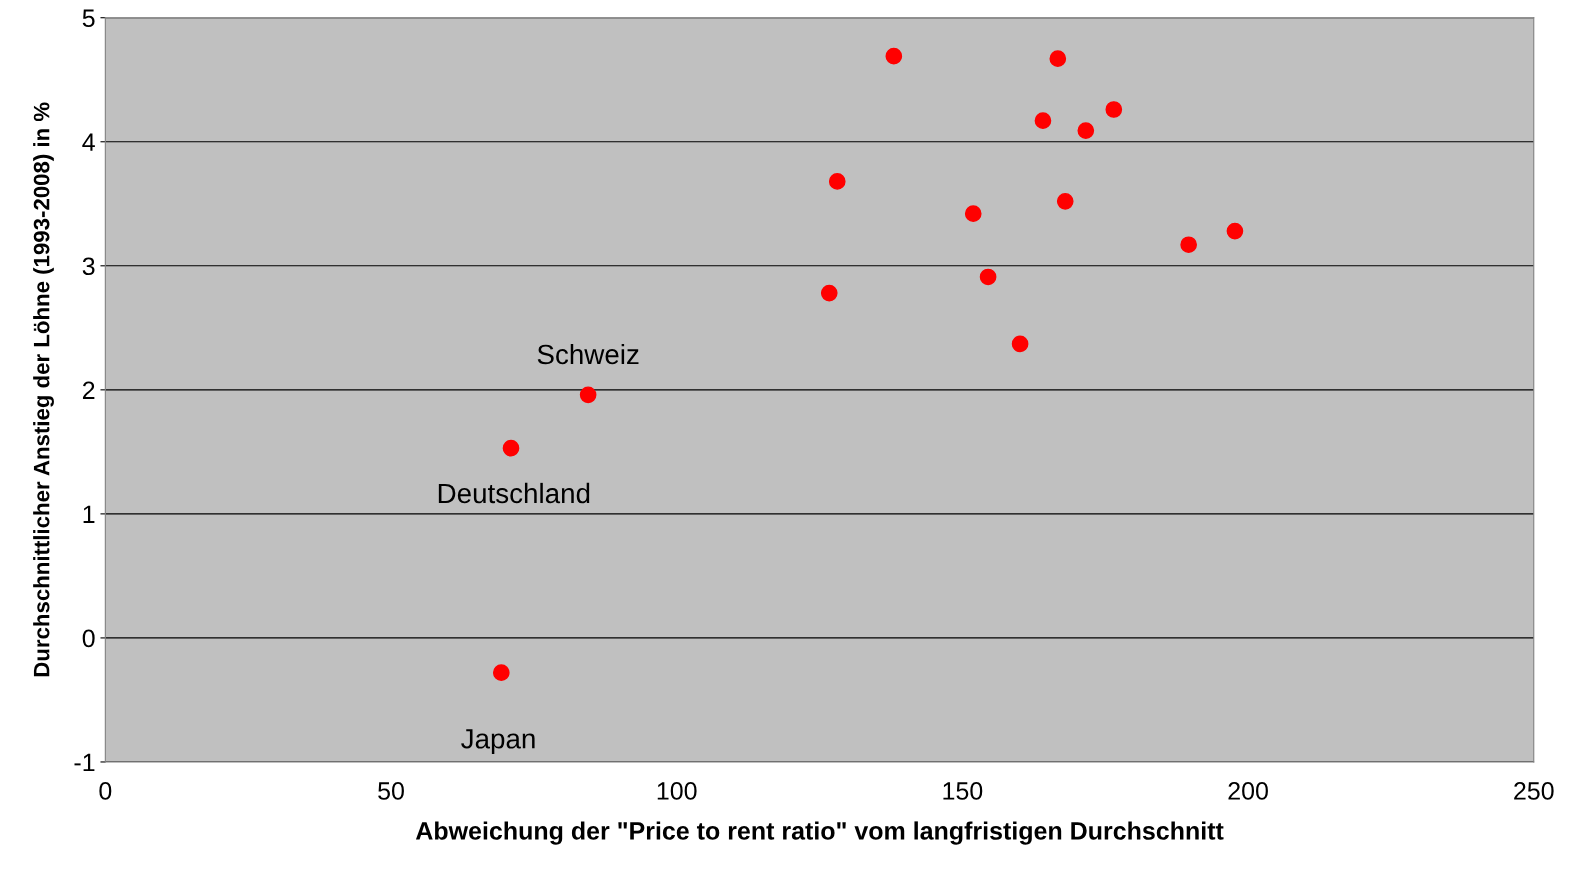 The height and width of the screenshot is (886, 1596). What do you see at coordinates (963, 791) in the screenshot?
I see `x-tick-label: 150` at bounding box center [963, 791].